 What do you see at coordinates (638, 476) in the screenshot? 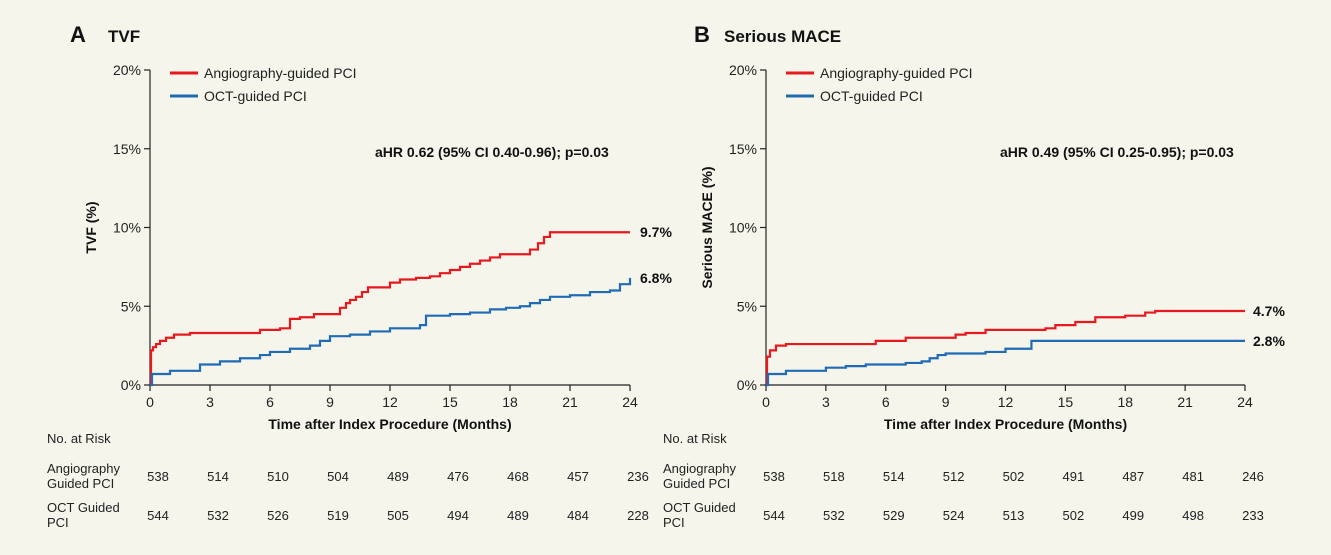
I see `risk-count: 236` at bounding box center [638, 476].